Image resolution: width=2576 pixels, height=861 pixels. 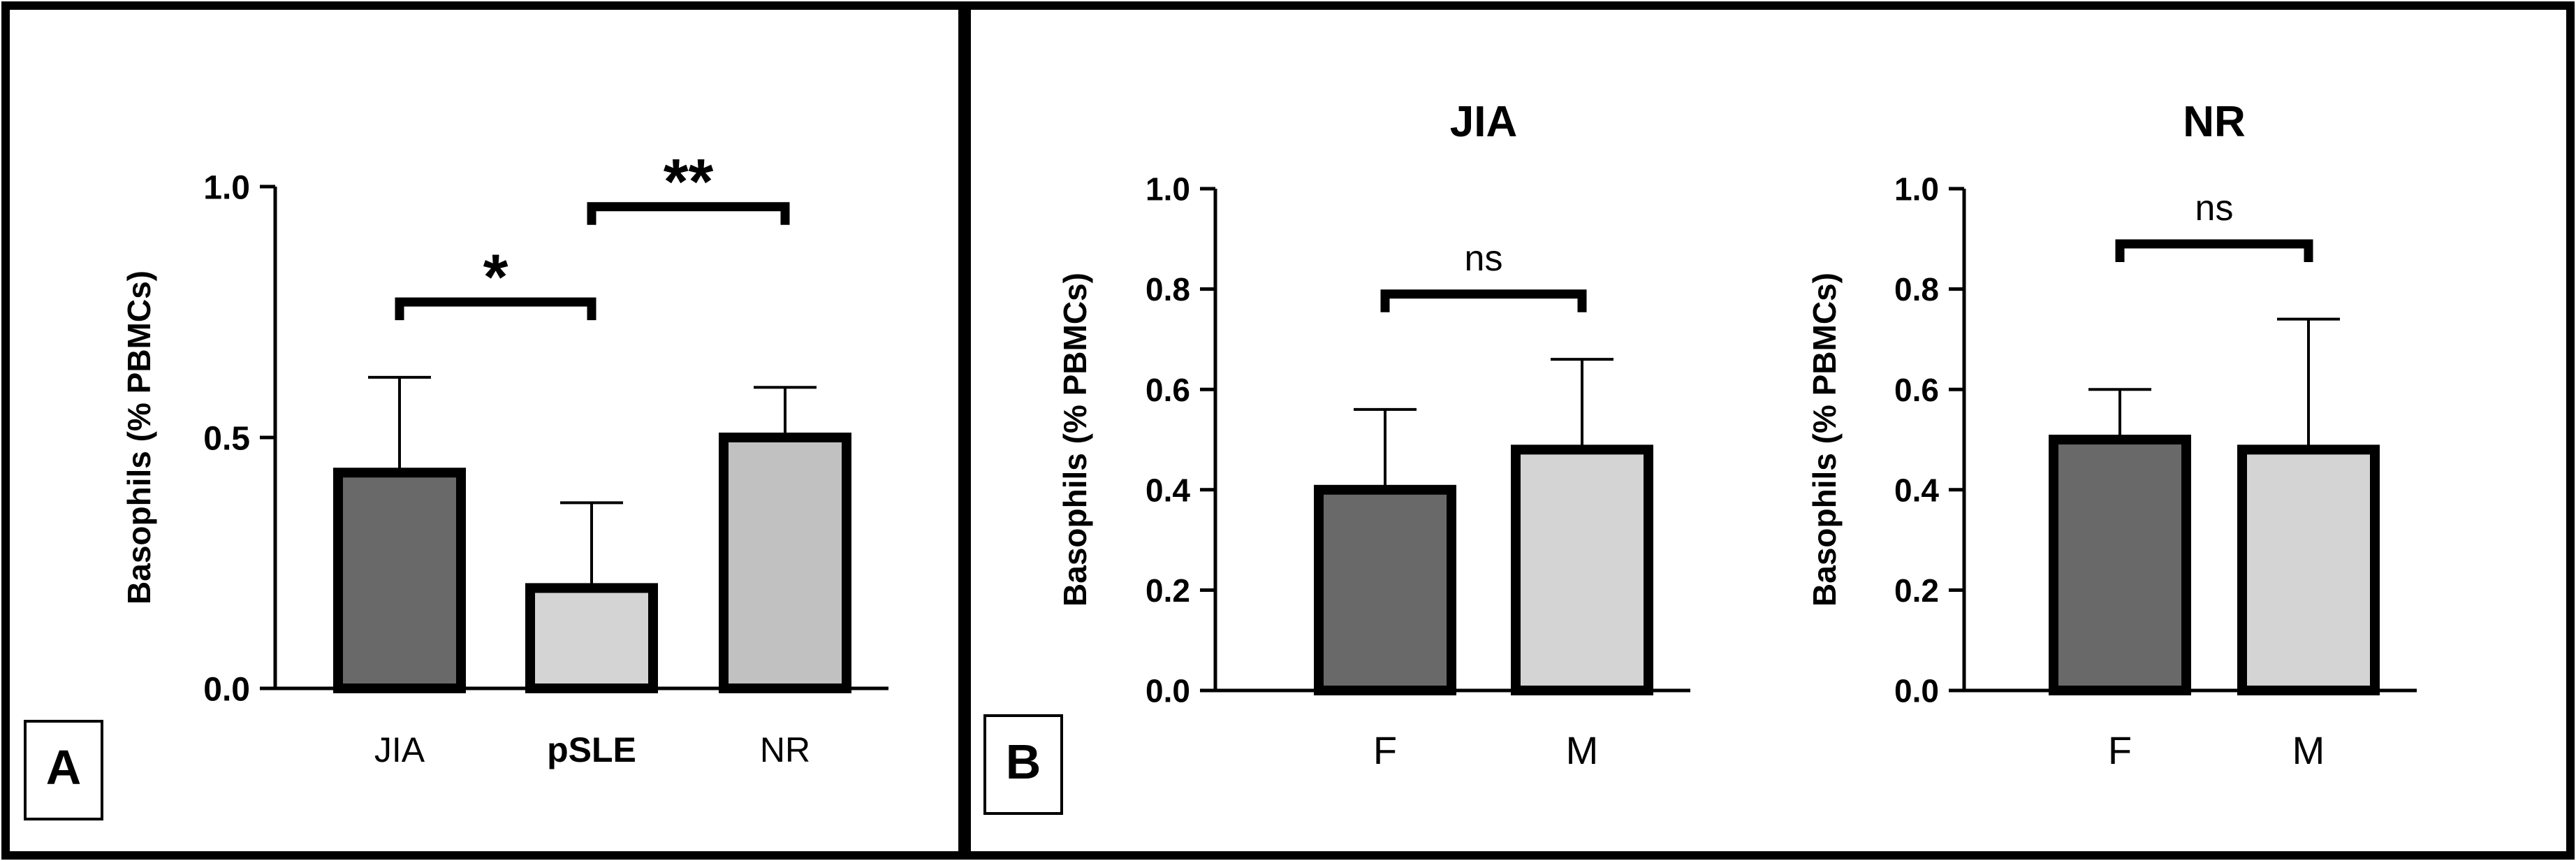 I want to click on bar-nr, so click(x=785, y=563).